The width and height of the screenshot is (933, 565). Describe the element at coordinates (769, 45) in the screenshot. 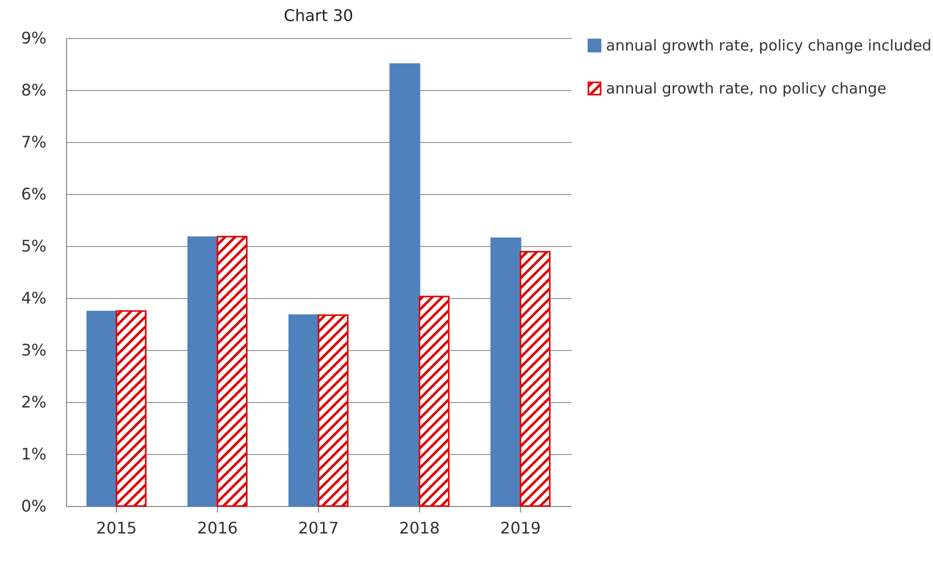

I see `legend-label: annual growth rate, policy change included` at that location.